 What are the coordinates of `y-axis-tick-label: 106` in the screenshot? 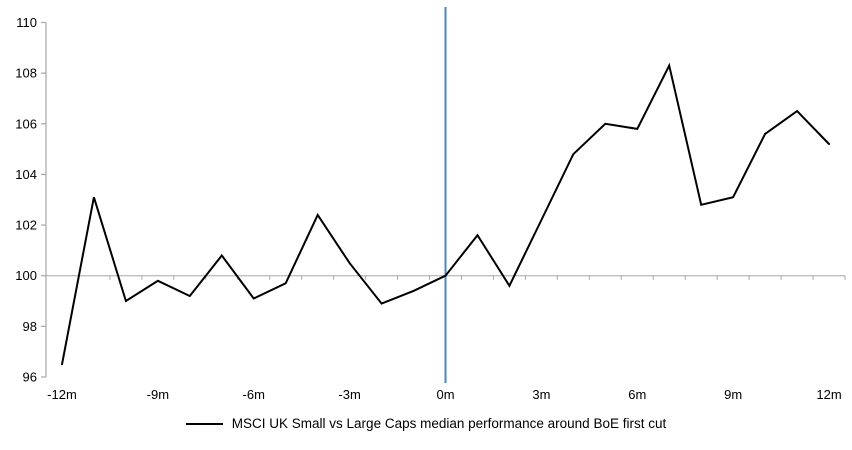 It's located at (26, 123).